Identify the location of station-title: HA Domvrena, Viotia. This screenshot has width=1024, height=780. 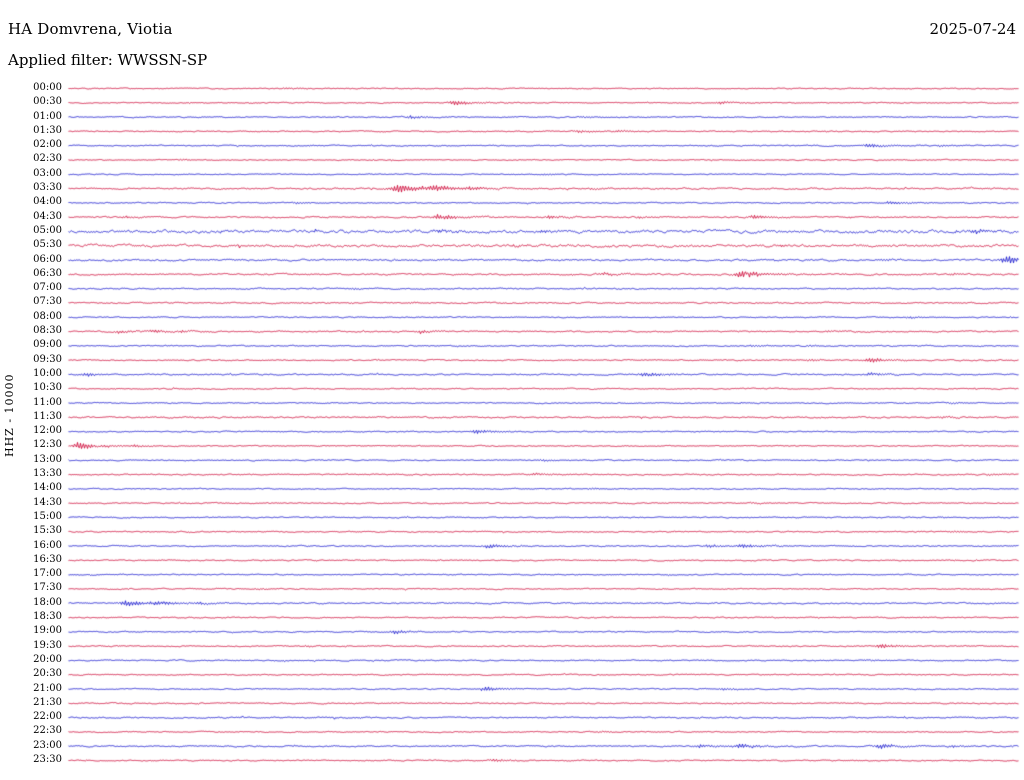
(90, 29).